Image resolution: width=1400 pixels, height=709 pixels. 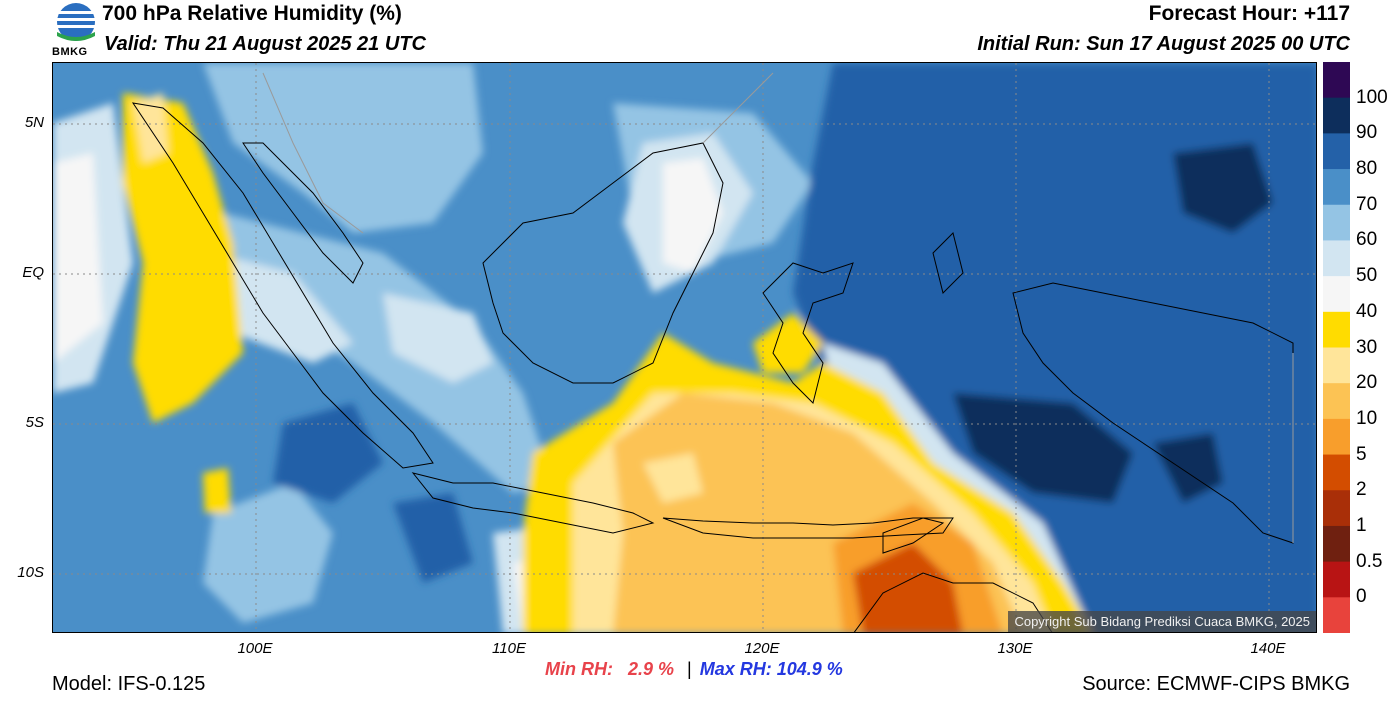 I want to click on colorbar-label: 70, so click(x=1367, y=204).